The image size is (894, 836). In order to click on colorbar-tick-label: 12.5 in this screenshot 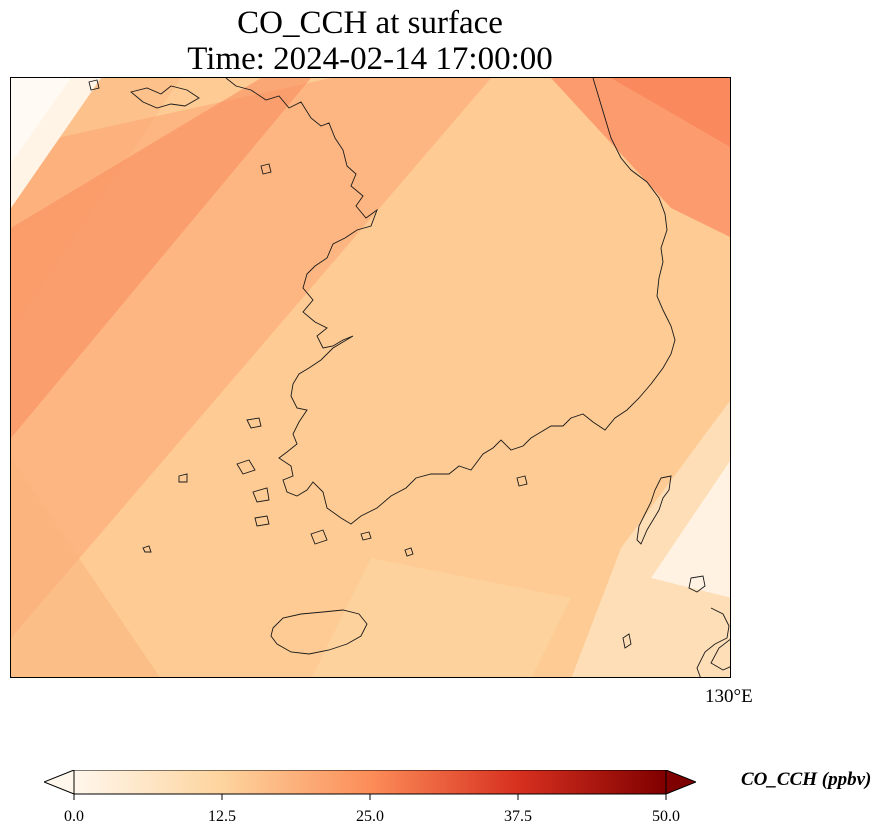, I will do `click(222, 816)`.